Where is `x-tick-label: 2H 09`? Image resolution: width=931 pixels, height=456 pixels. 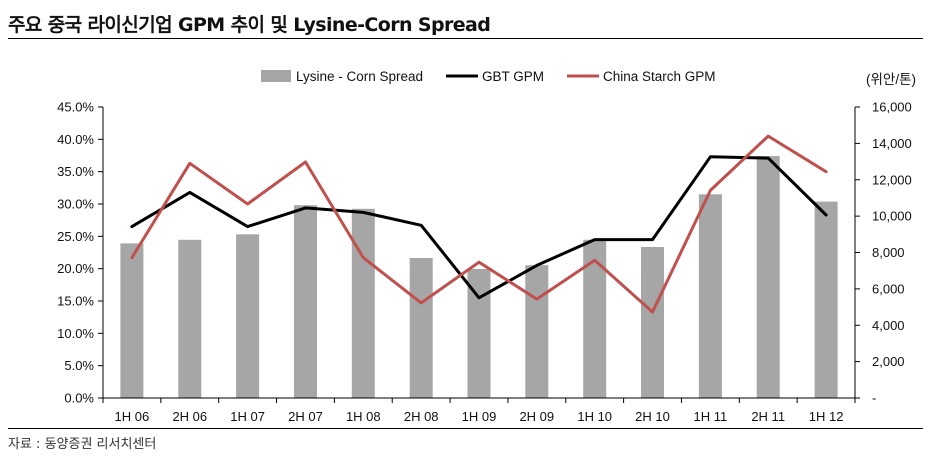 x-tick-label: 2H 09 is located at coordinates (536, 416).